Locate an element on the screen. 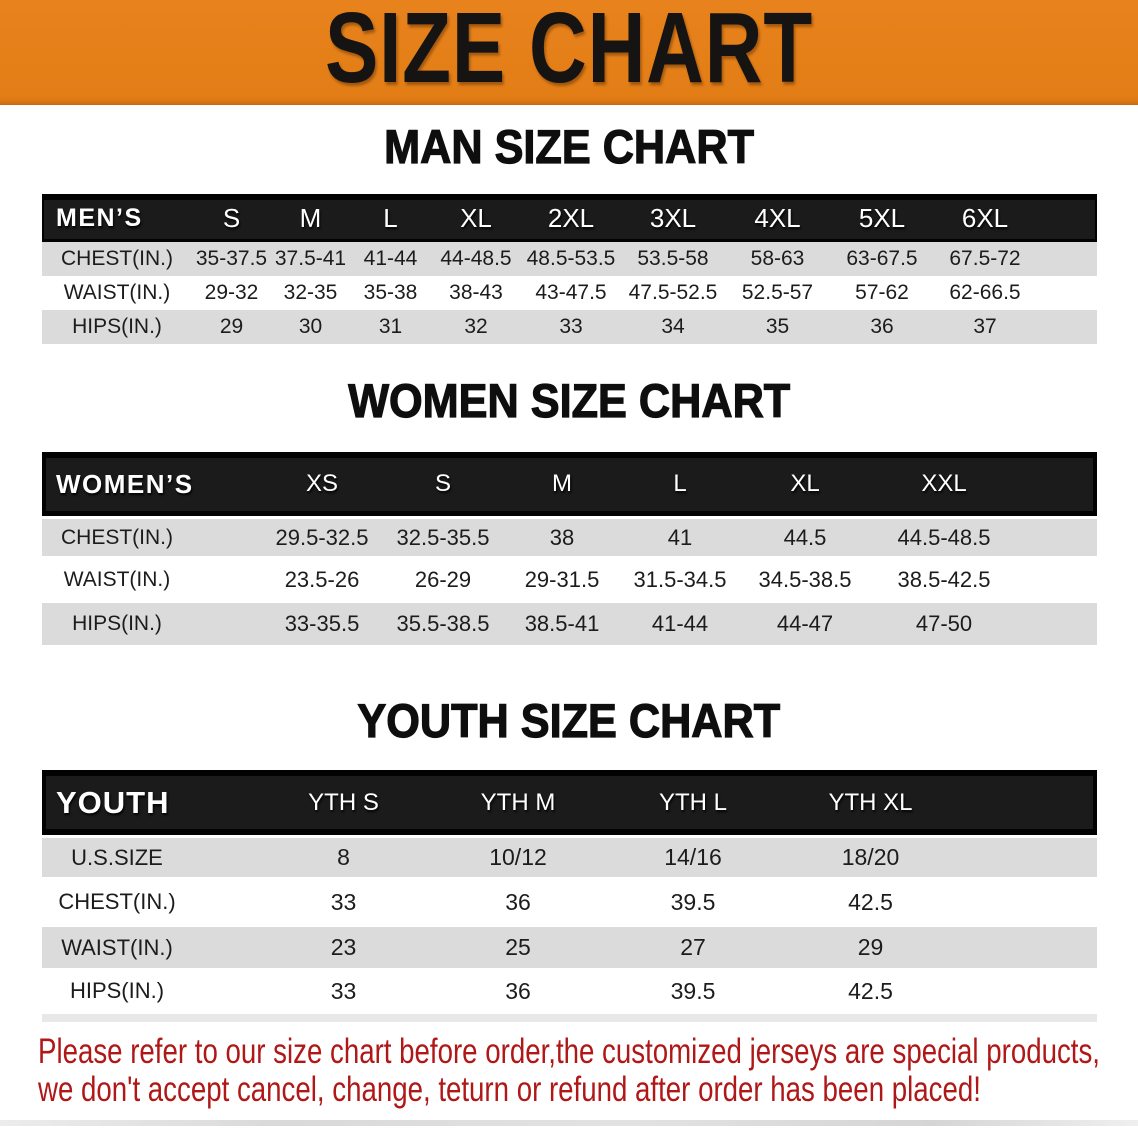 This screenshot has height=1132, width=1138. women-header-cells: WOMEN’S XS S M L XL XXL is located at coordinates (569, 484).